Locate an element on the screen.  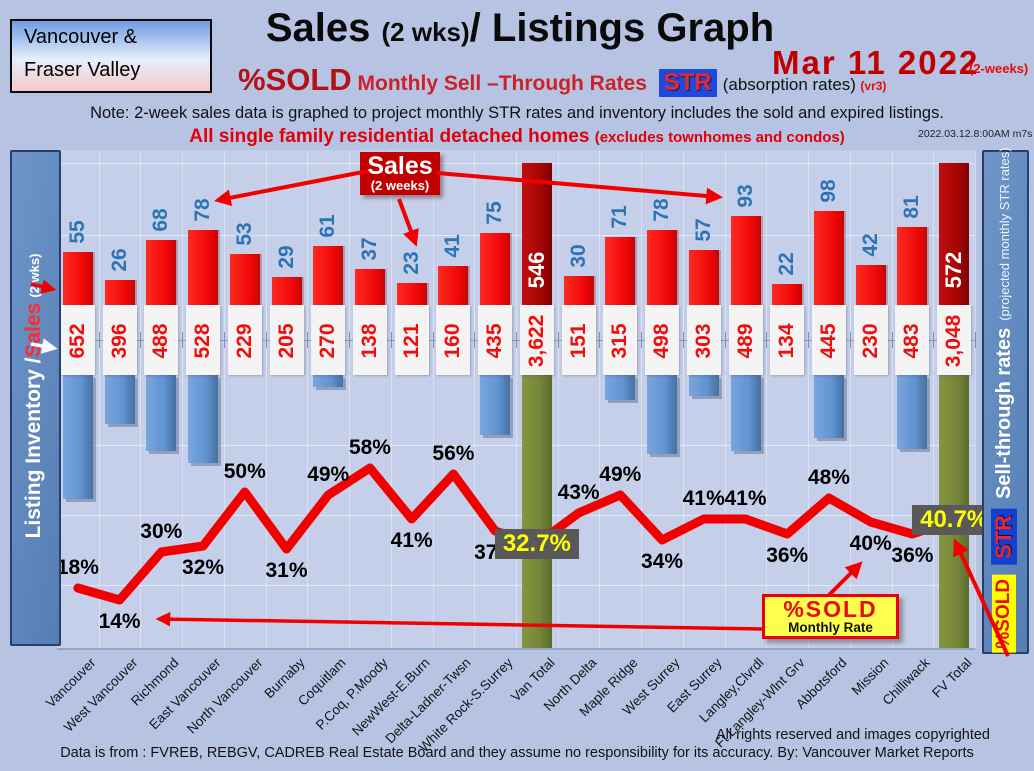
left-axis-suffix: (2 wks) is located at coordinates (34, 275).